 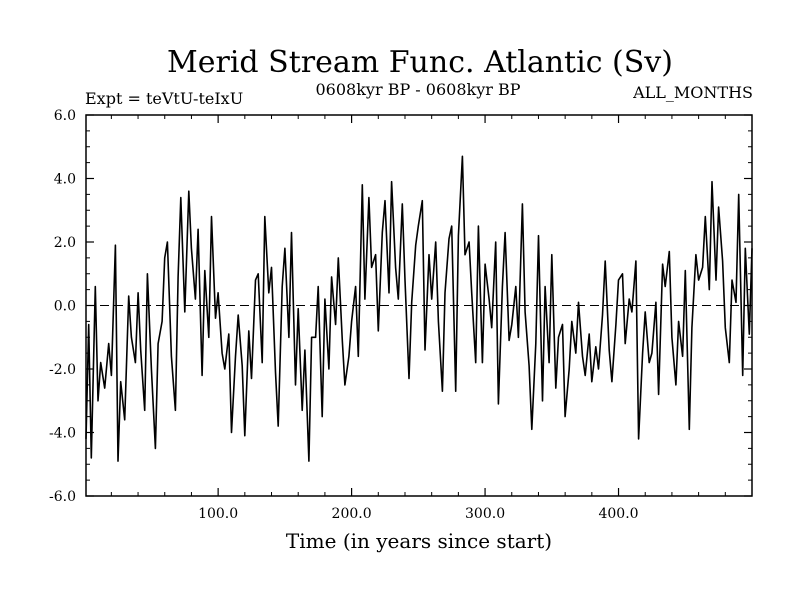 I want to click on y-tick-label-0: -6.0, so click(x=62, y=497).